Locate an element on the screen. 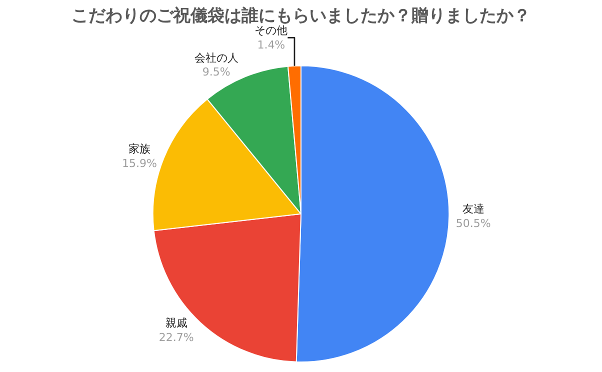 The width and height of the screenshot is (602, 372). data-label: 1.4% is located at coordinates (271, 45).